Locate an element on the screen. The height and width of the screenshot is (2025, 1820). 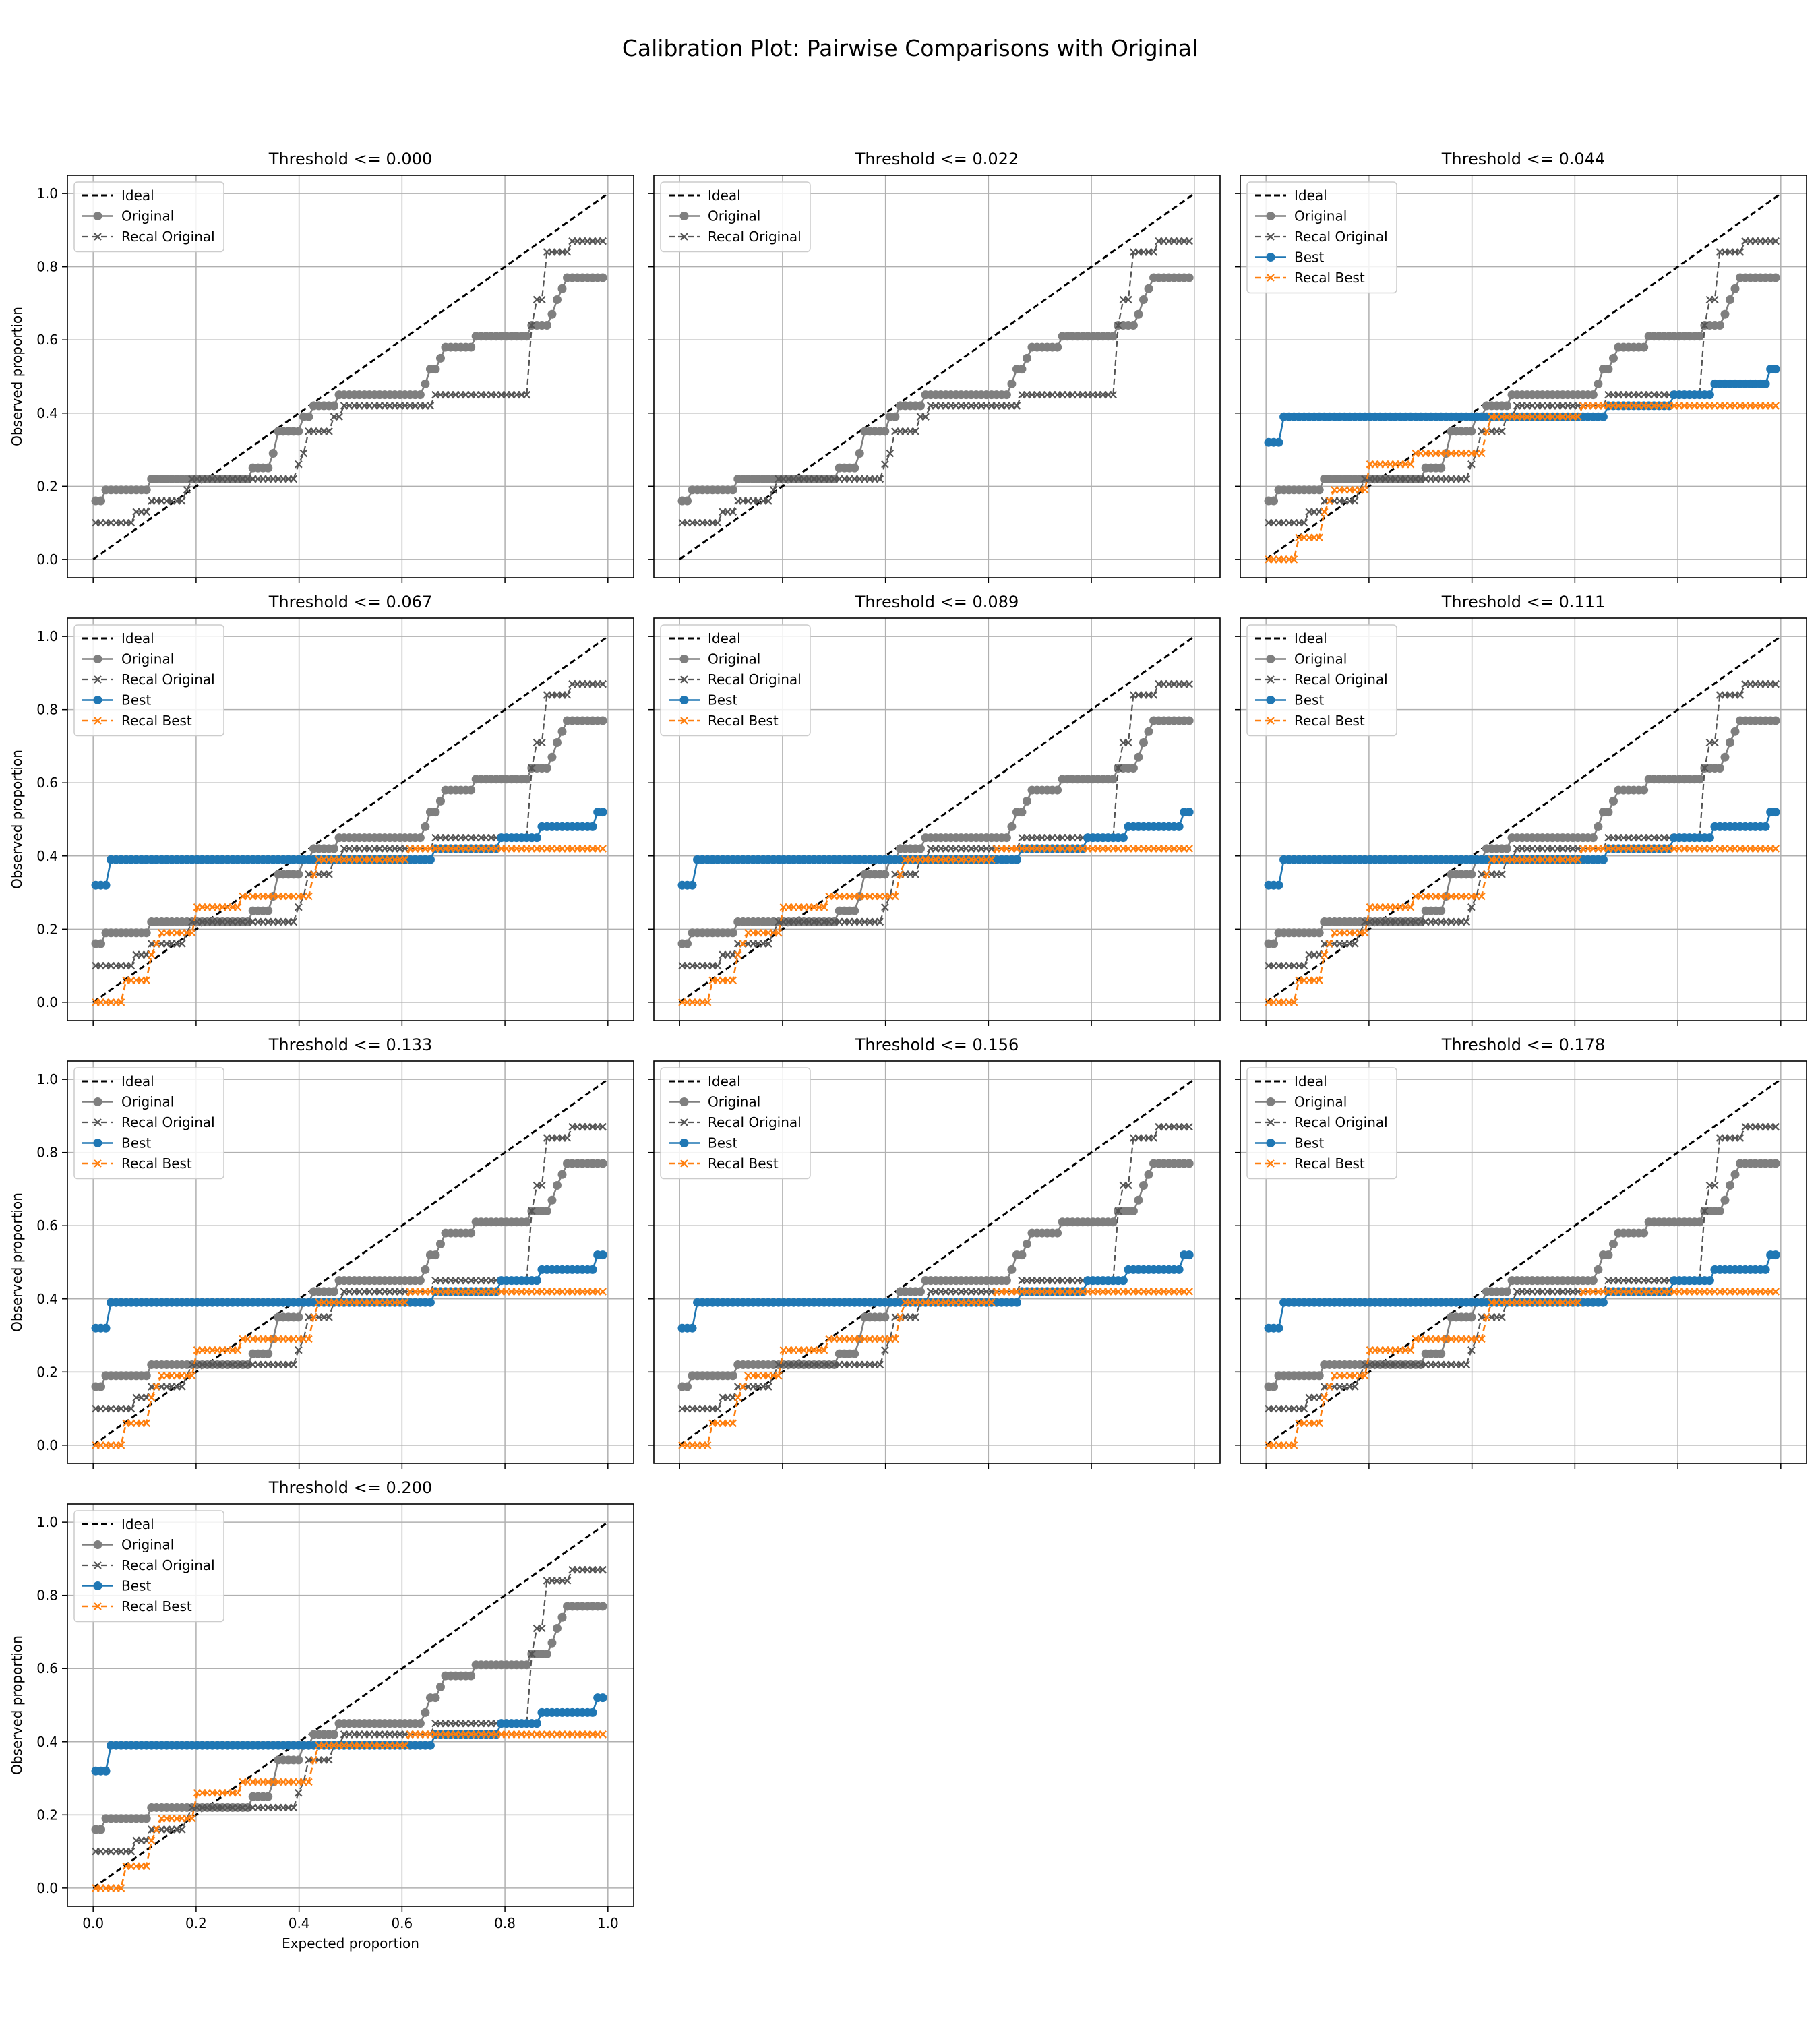
legend-label-recal_best: Recal Best is located at coordinates (156, 1163).